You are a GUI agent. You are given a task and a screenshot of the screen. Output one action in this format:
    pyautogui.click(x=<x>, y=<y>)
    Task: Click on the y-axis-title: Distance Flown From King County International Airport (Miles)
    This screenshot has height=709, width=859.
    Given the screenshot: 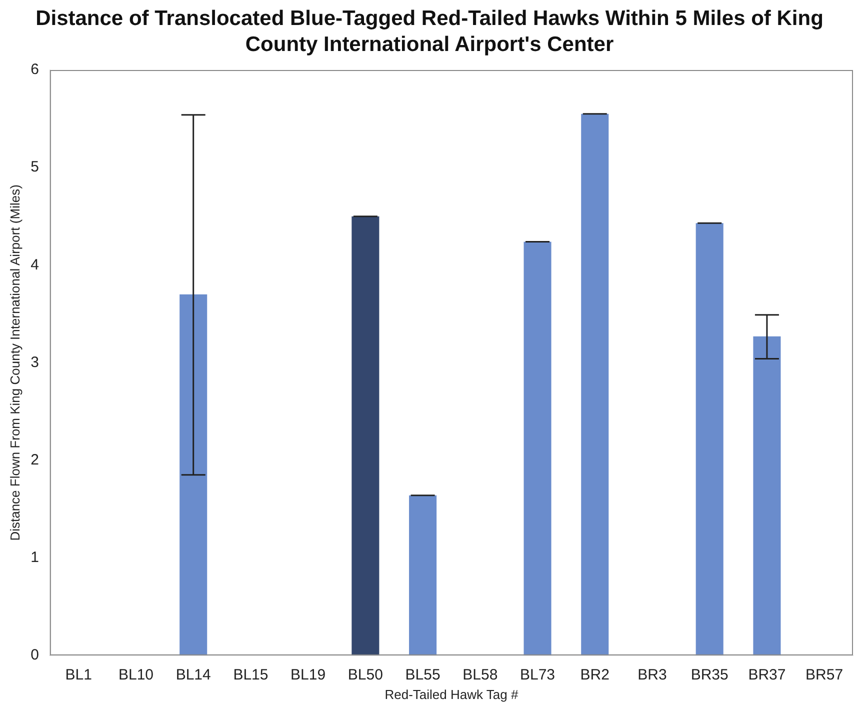 What is the action you would take?
    pyautogui.click(x=14, y=362)
    